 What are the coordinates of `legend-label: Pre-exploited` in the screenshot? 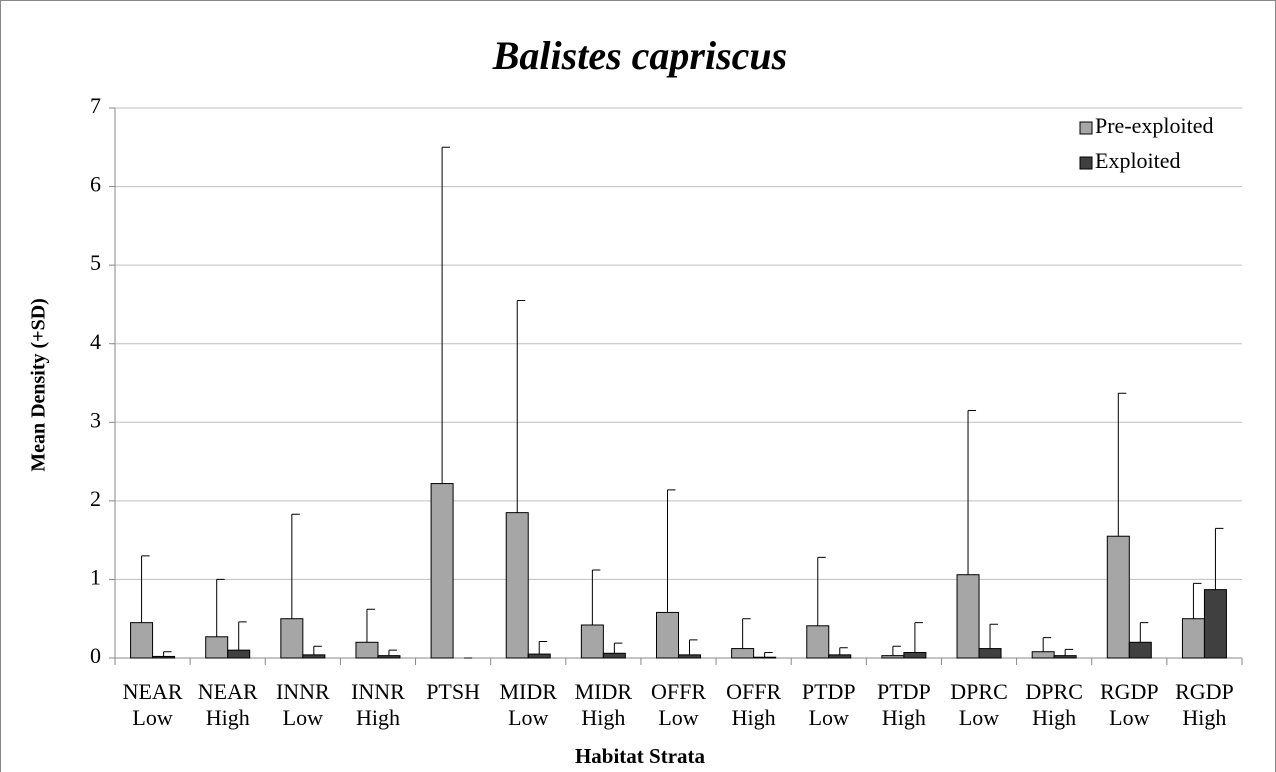 It's located at (1154, 125).